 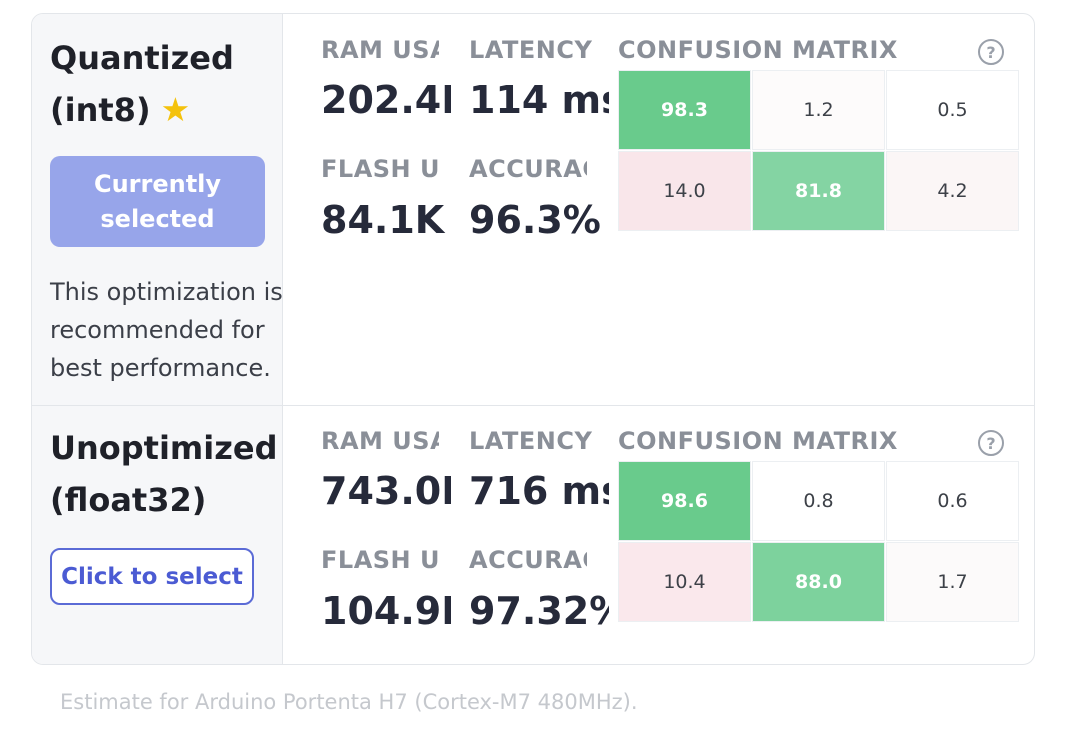 I want to click on matrix-cell: 0.5, so click(x=952, y=110).